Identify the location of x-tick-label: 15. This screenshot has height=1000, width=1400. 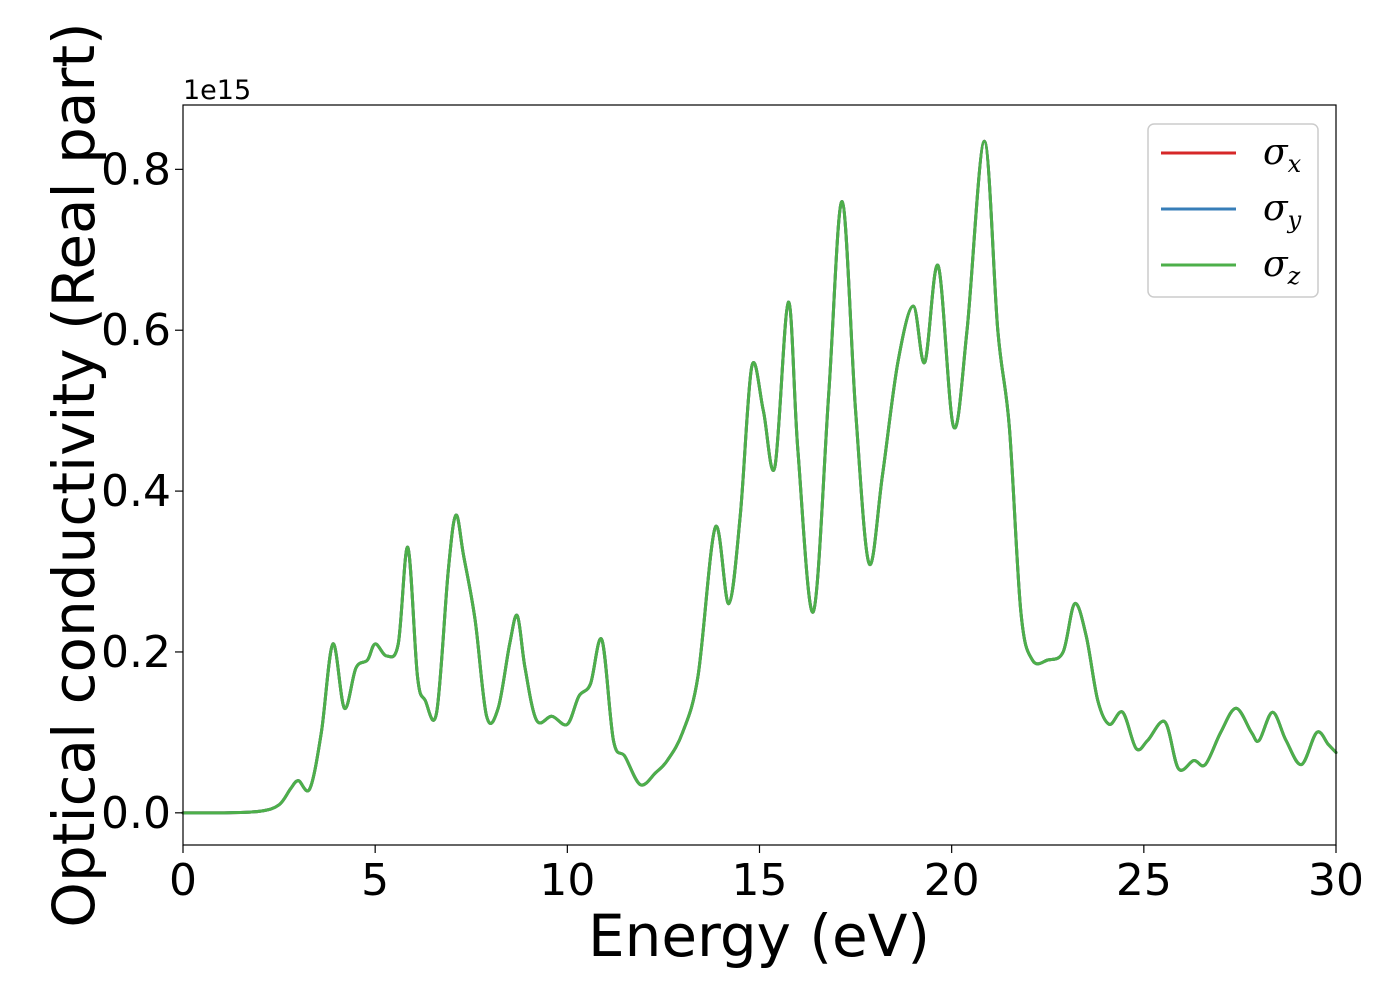
(760, 880).